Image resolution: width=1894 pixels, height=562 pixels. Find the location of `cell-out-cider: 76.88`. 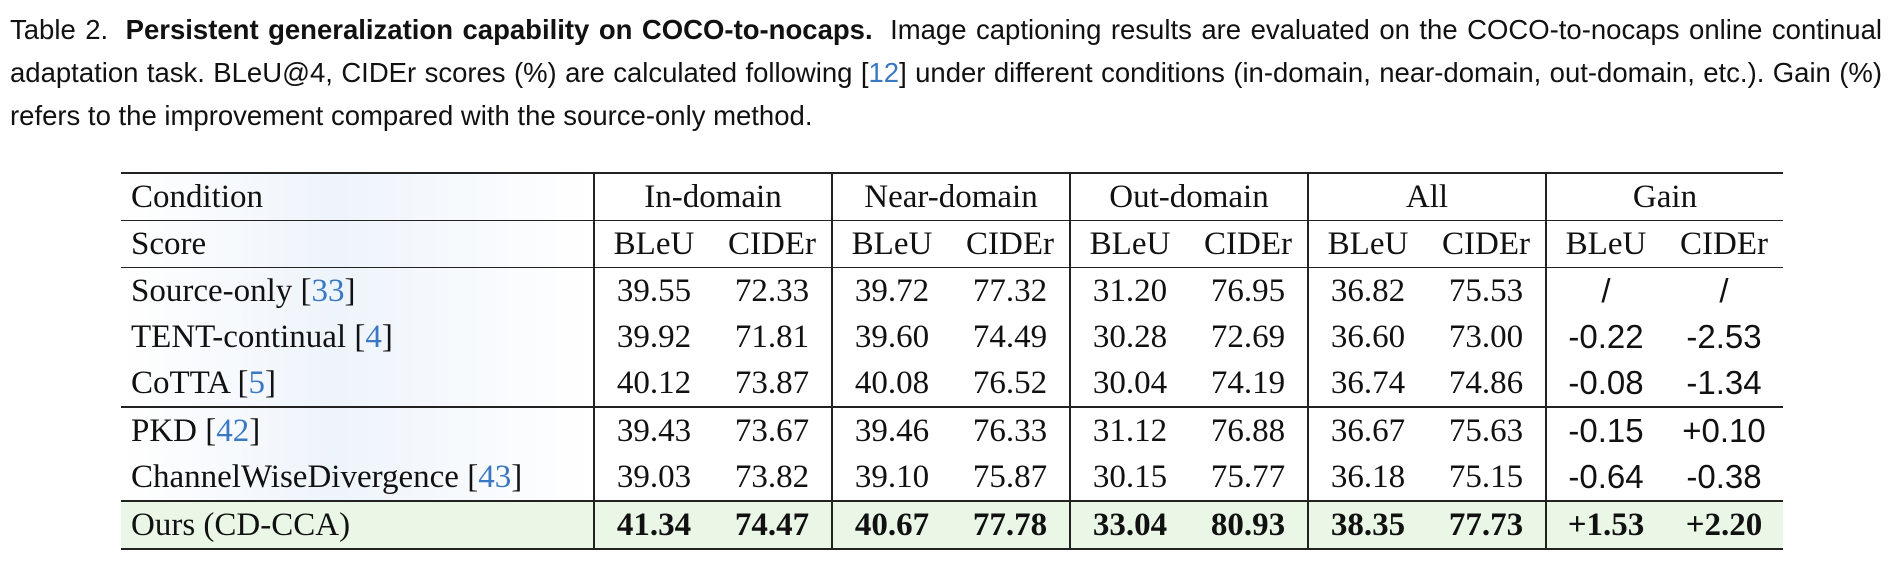

cell-out-cider: 76.88 is located at coordinates (1248, 430).